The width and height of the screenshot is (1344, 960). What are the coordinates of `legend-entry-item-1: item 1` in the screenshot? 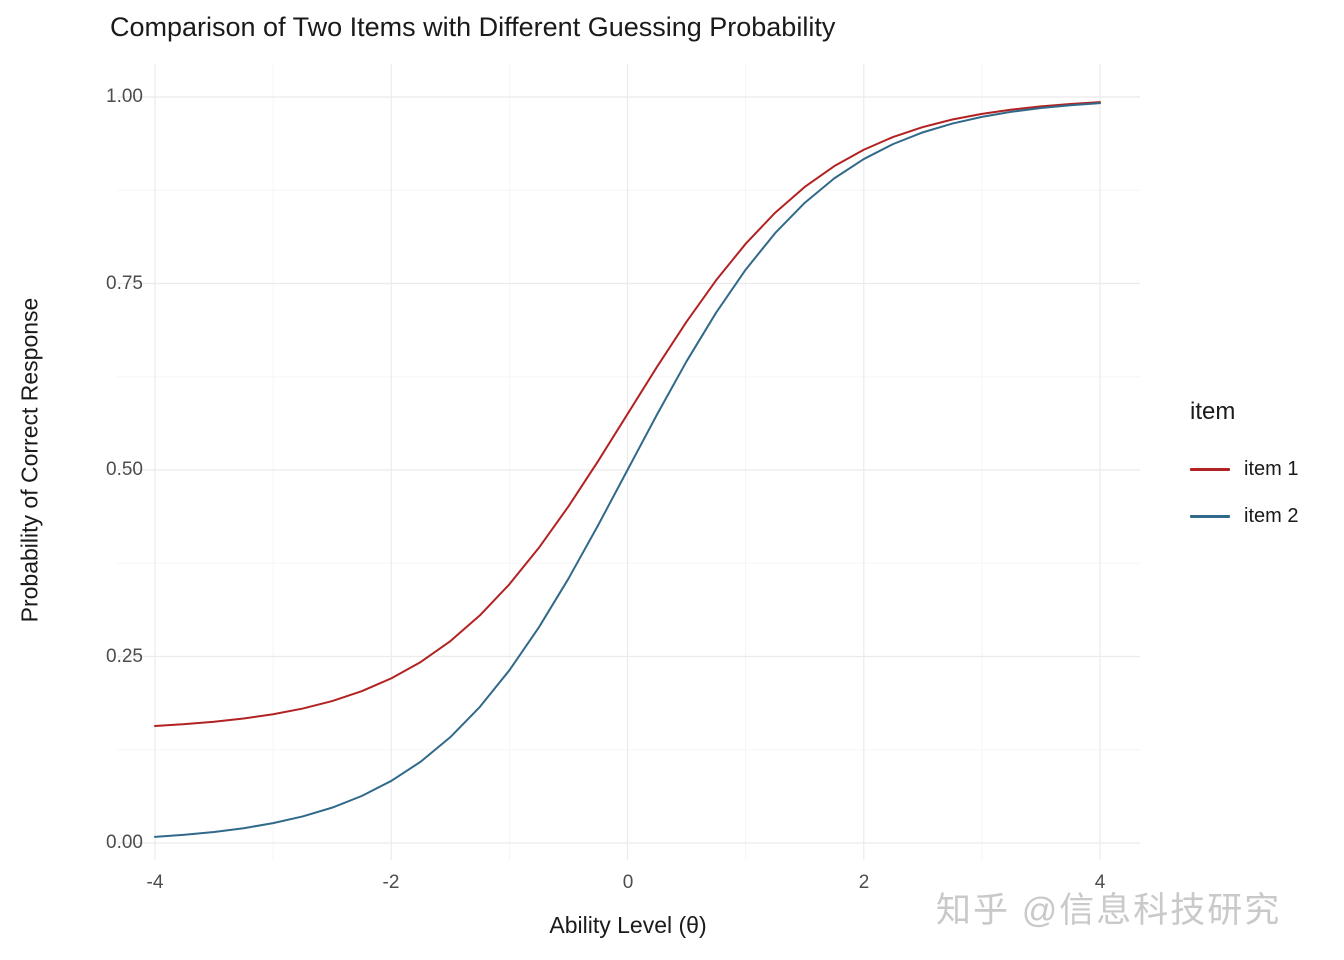 It's located at (1244, 469).